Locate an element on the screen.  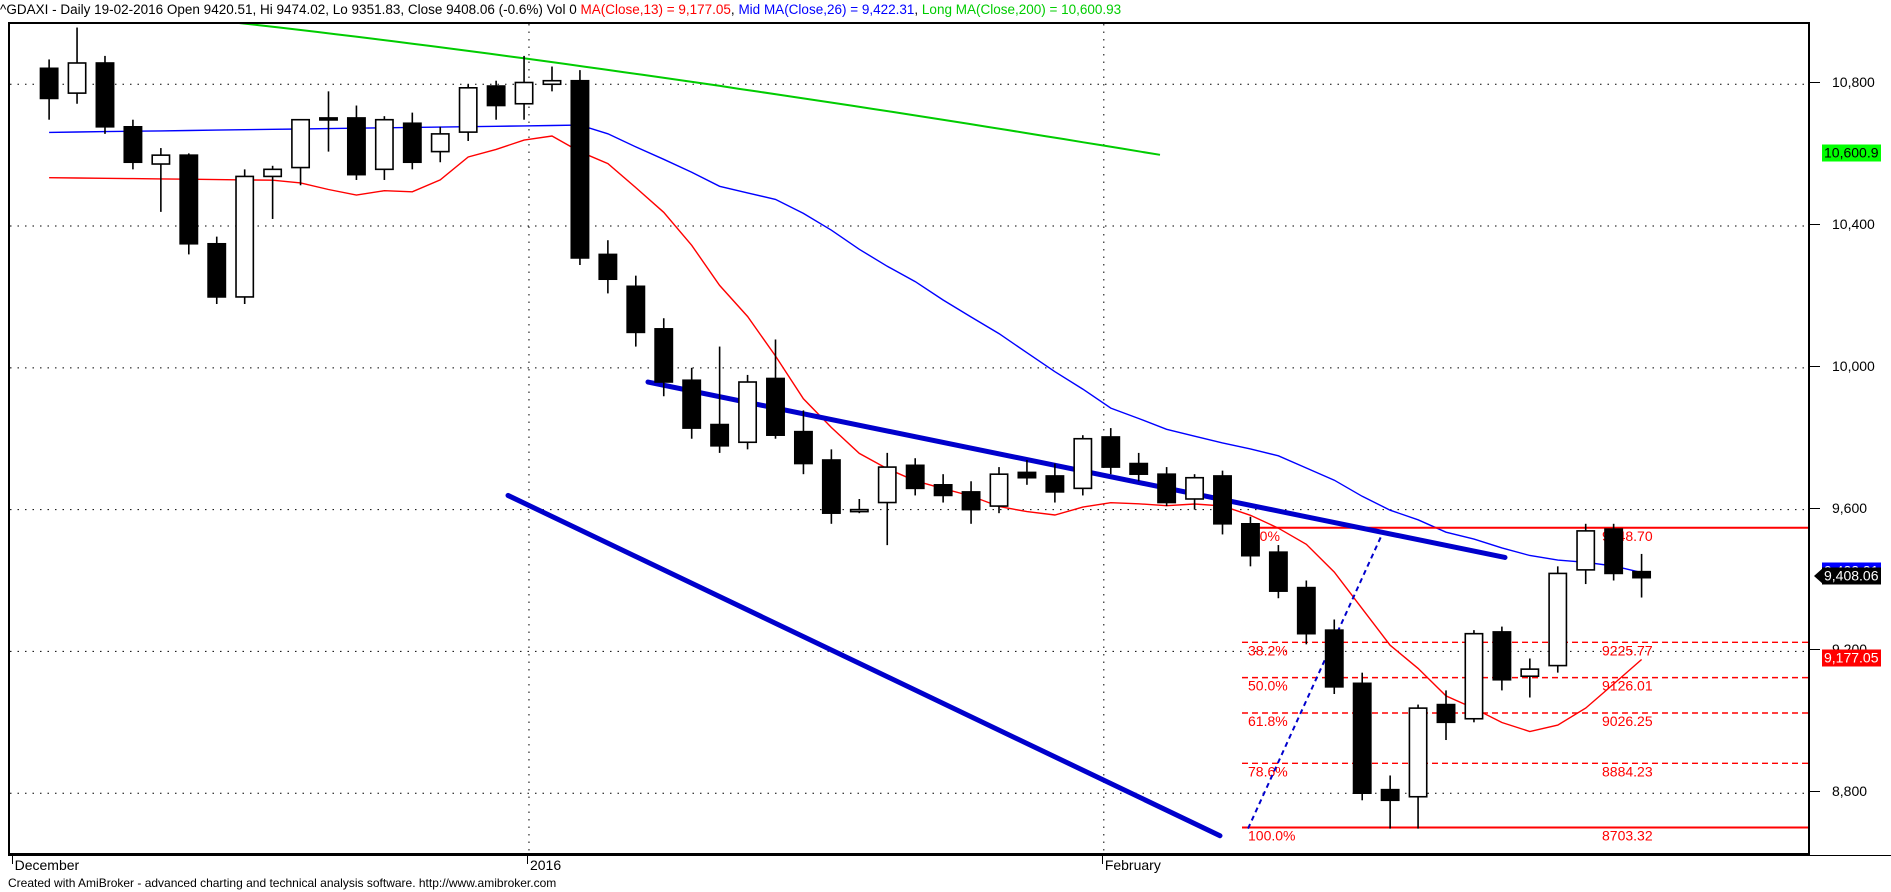
channel-lower-line is located at coordinates (864, 665).